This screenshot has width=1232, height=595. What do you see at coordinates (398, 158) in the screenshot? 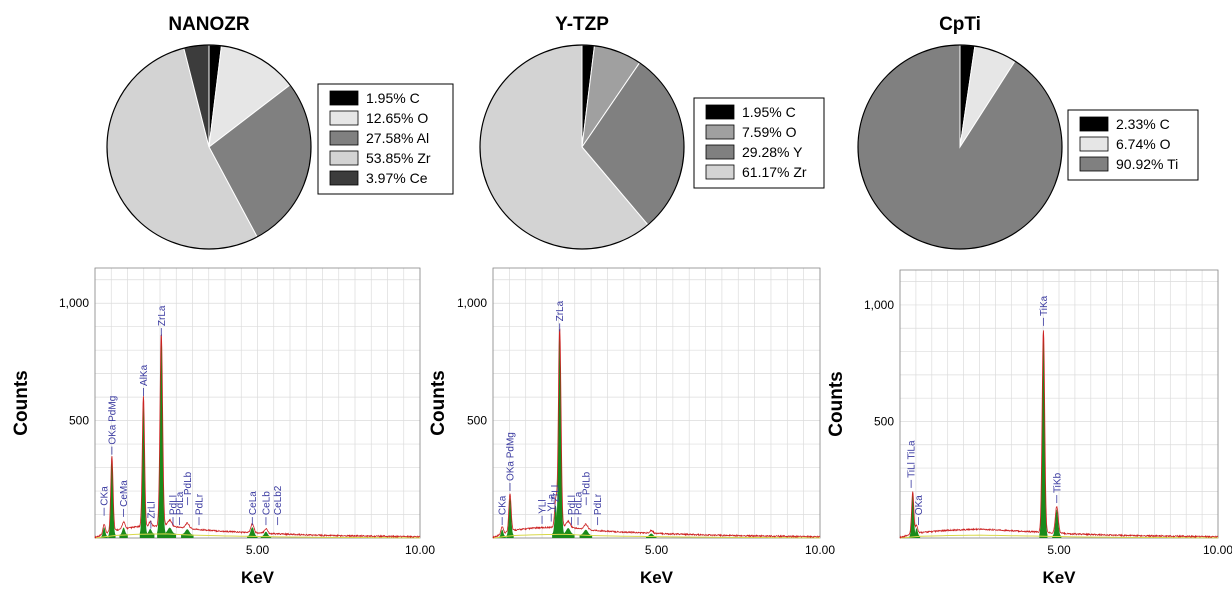
I see `legend-label: 53.85% Zr` at bounding box center [398, 158].